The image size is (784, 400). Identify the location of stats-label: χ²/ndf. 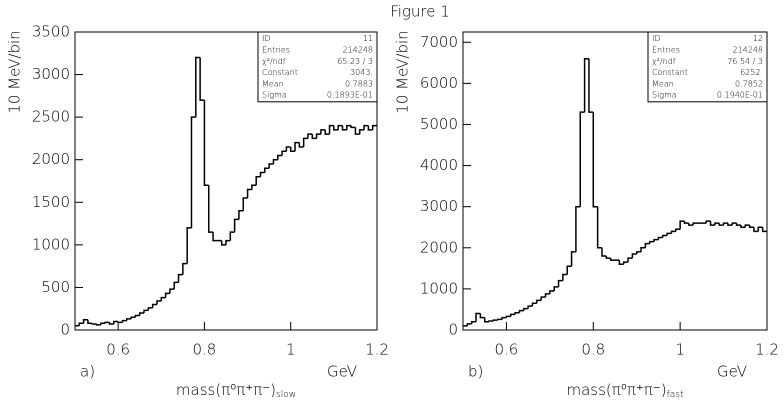
(274, 61).